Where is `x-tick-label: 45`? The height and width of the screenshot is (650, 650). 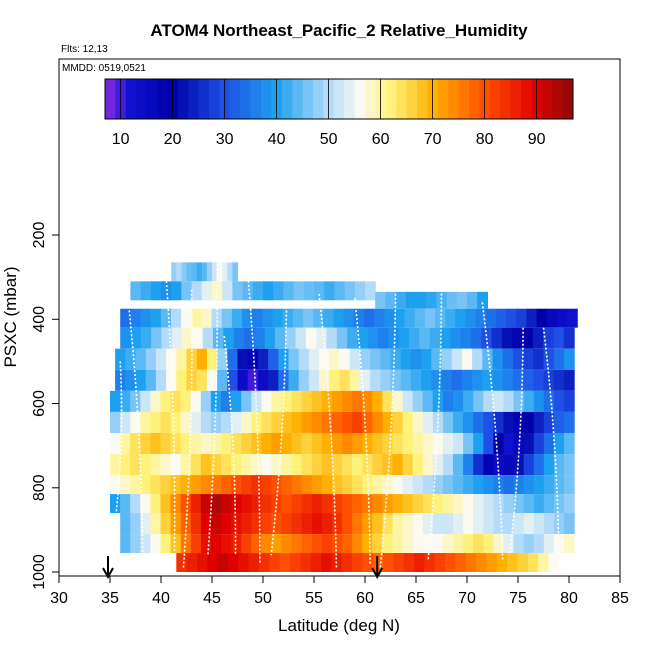
x-tick-label: 45 is located at coordinates (212, 598).